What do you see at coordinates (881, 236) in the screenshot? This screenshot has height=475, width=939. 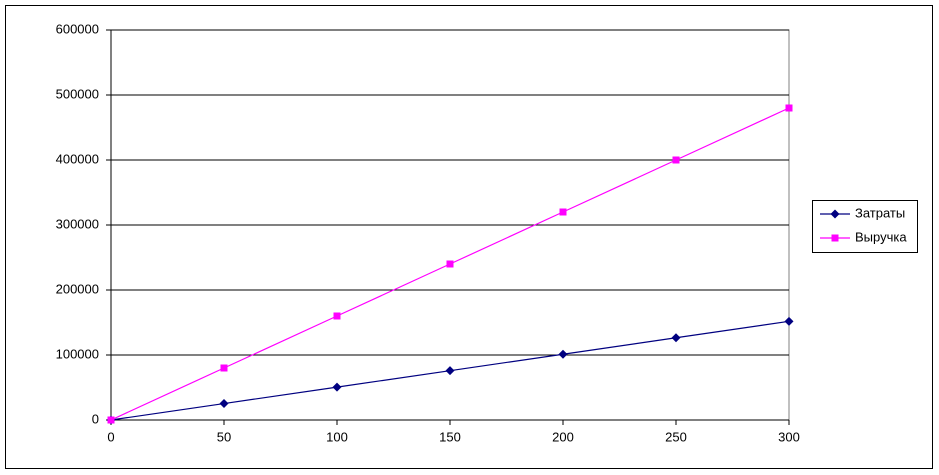 I see `legend-label: Выручка` at bounding box center [881, 236].